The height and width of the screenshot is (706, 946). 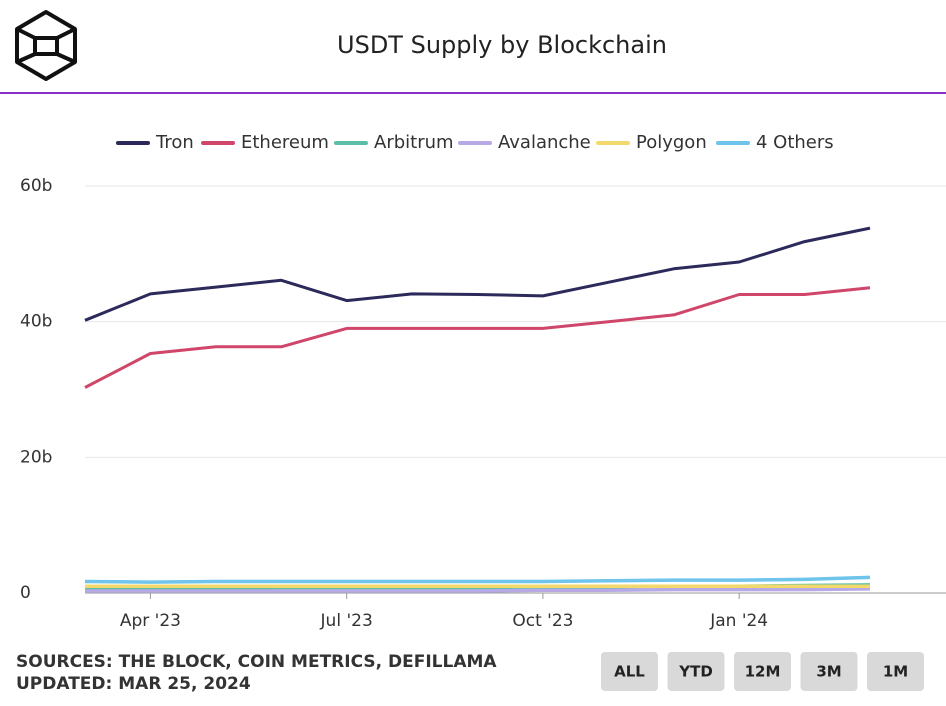 I want to click on x-tick-label: Jul '23, so click(x=346, y=621).